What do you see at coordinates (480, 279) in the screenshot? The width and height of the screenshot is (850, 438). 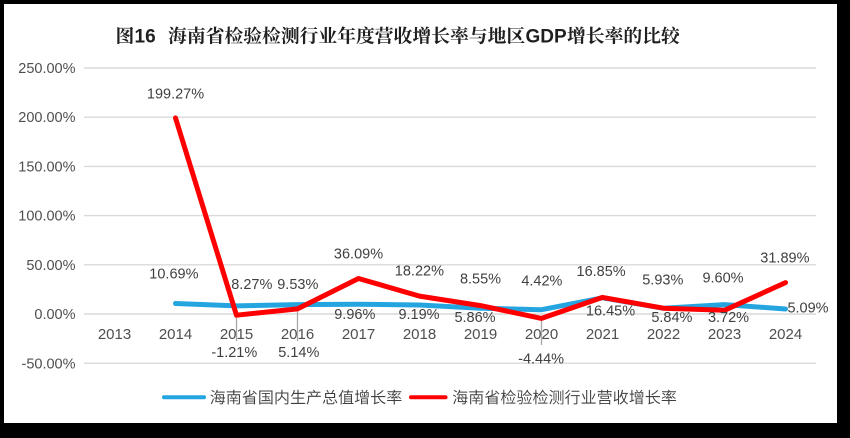 I see `svg-text: 8.55%` at bounding box center [480, 279].